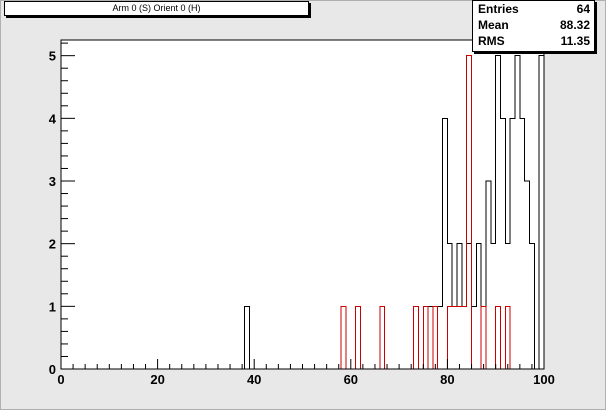 The image size is (606, 410). I want to click on stats-entries-row: Entries 64, so click(533, 9).